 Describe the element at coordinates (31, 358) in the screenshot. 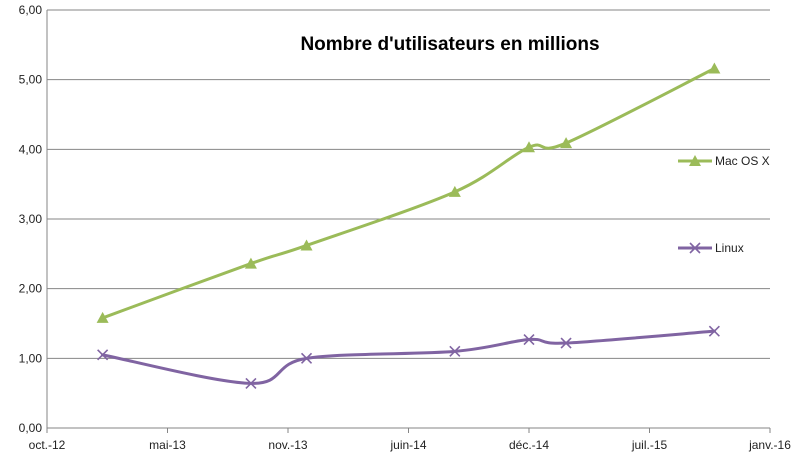

I see `y-tick-label: 1,00` at that location.